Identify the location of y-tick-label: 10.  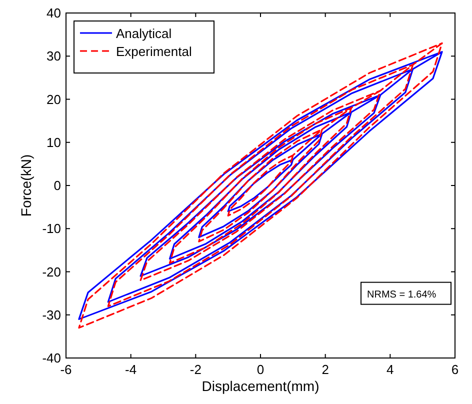
(53, 142).